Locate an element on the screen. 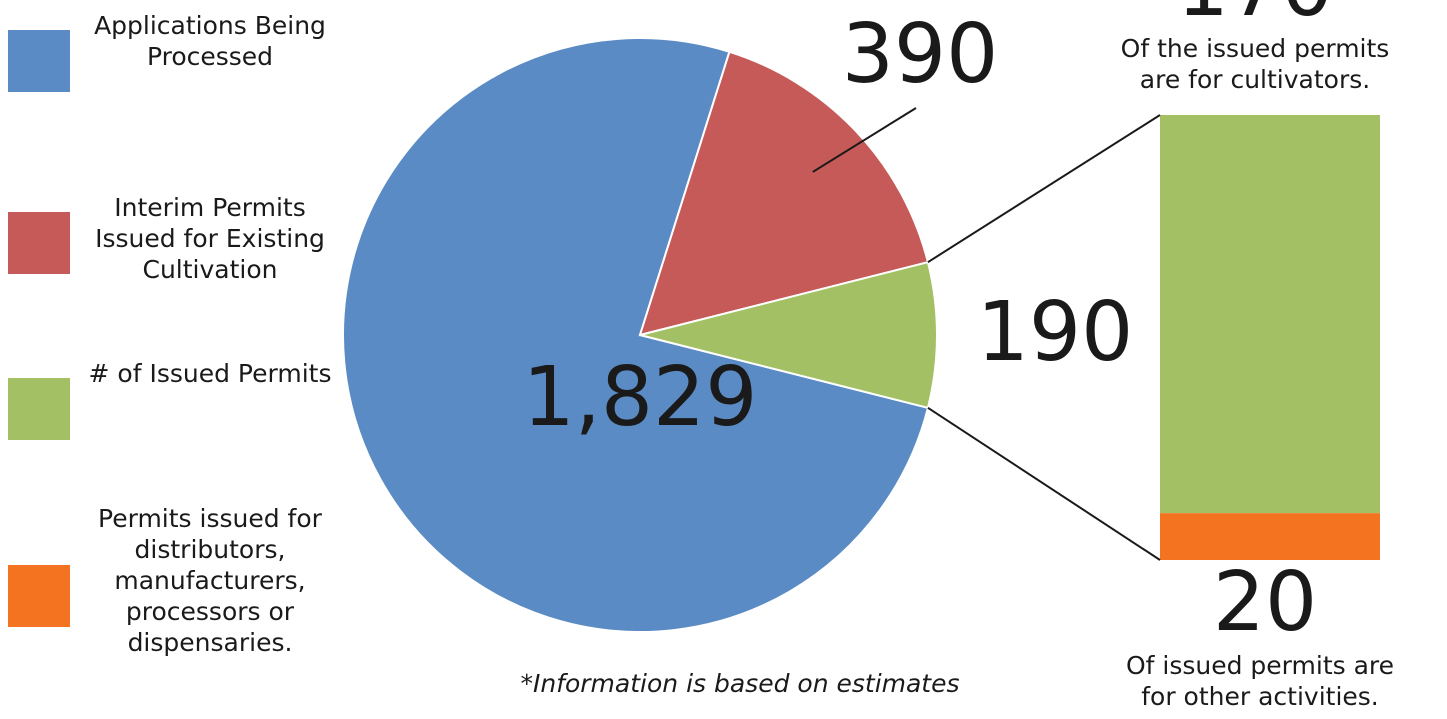  value-label: 190 is located at coordinates (1055, 332).